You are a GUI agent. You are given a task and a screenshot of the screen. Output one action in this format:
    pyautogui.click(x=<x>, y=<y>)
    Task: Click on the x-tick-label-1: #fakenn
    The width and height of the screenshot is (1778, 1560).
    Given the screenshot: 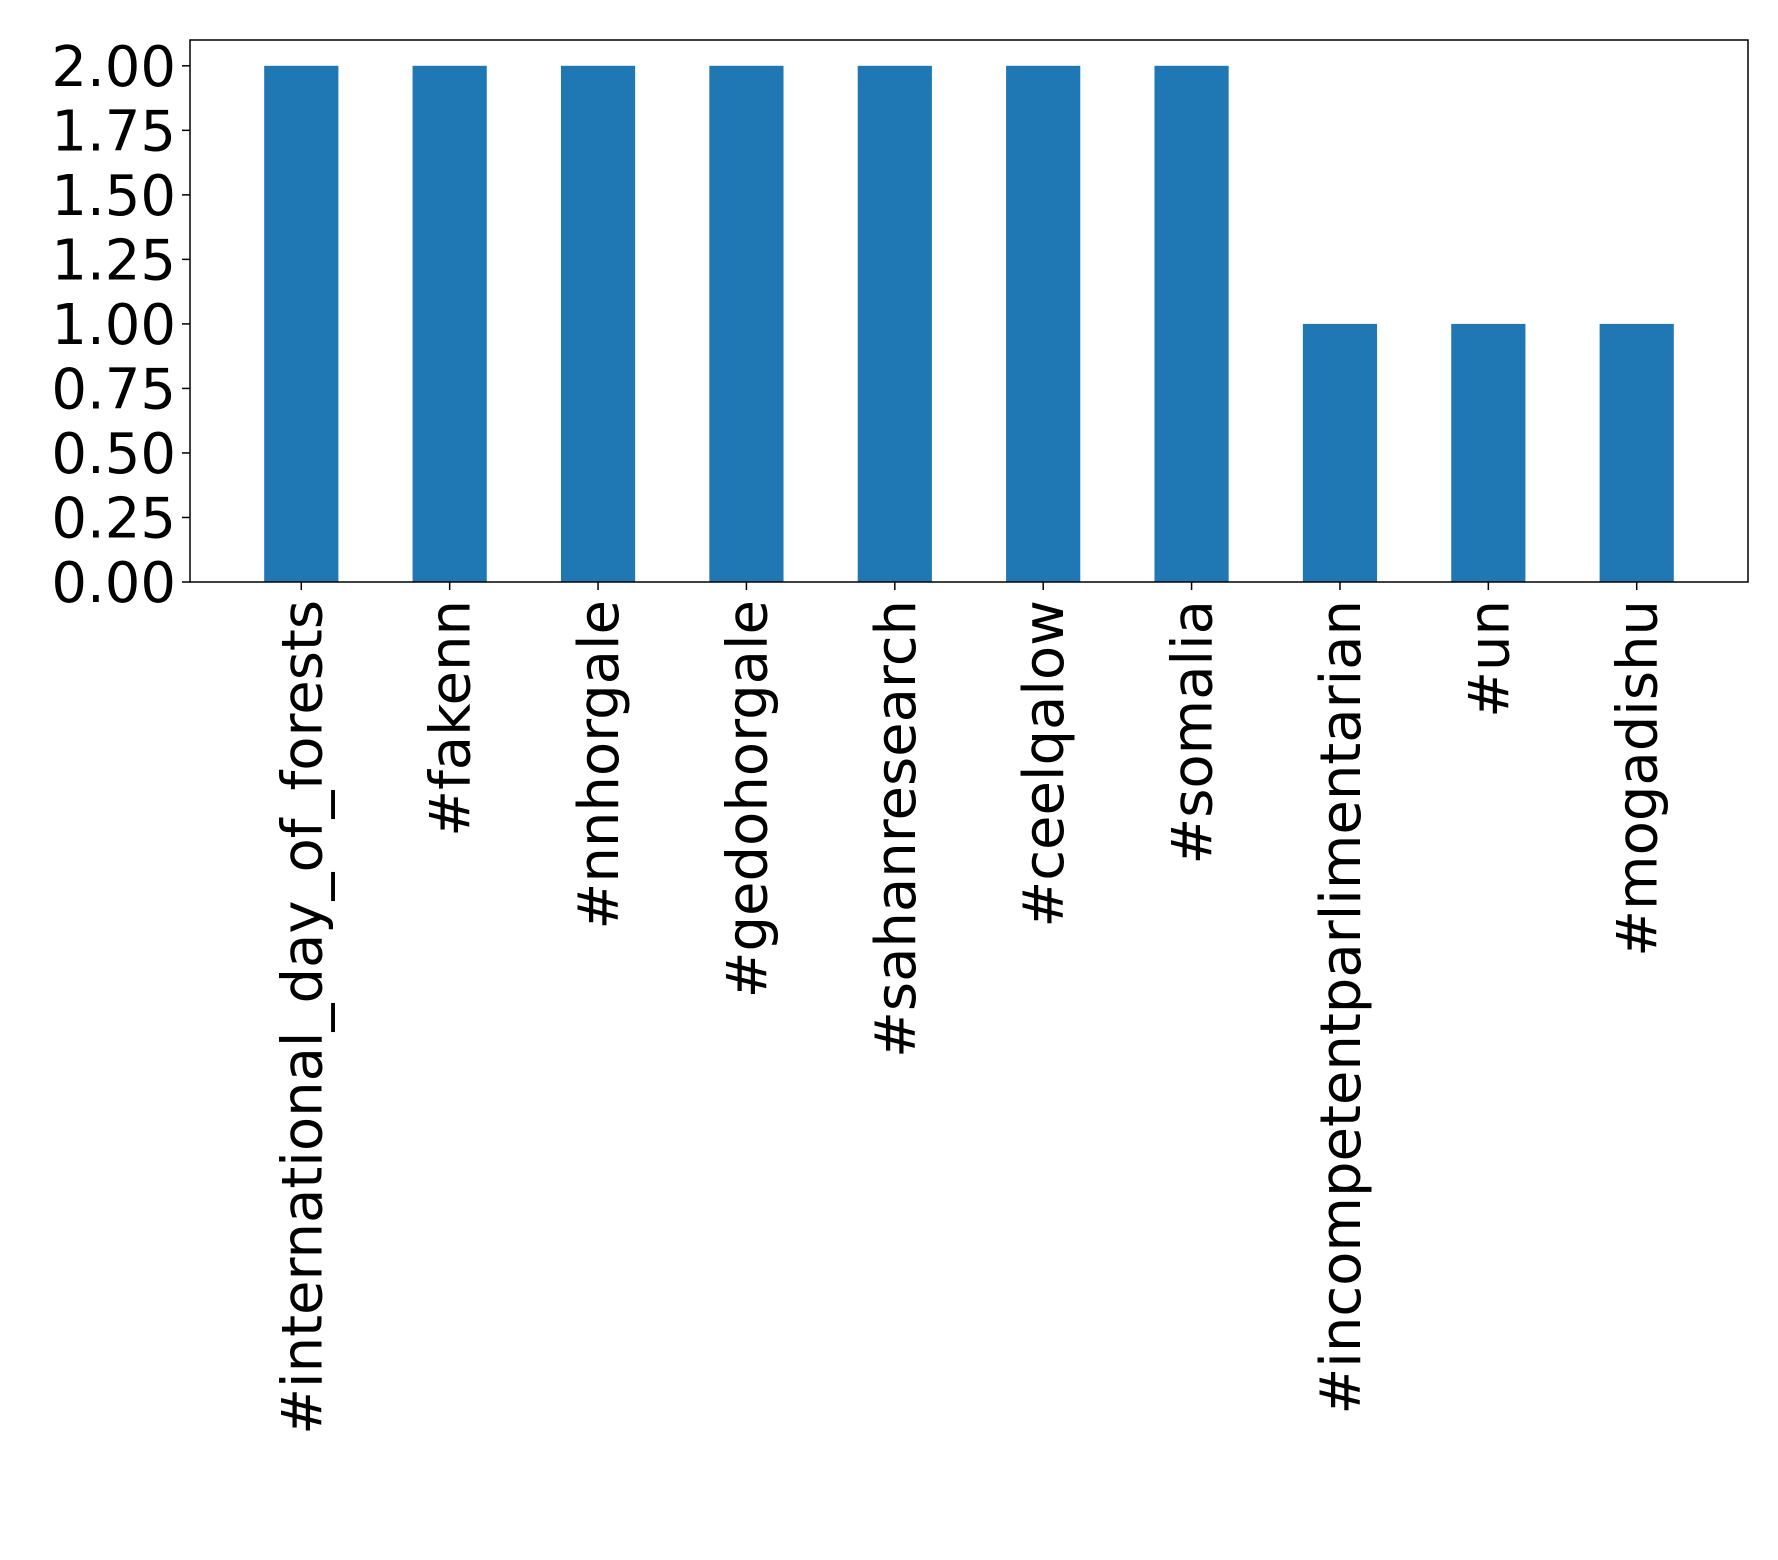 What is the action you would take?
    pyautogui.click(x=451, y=718)
    